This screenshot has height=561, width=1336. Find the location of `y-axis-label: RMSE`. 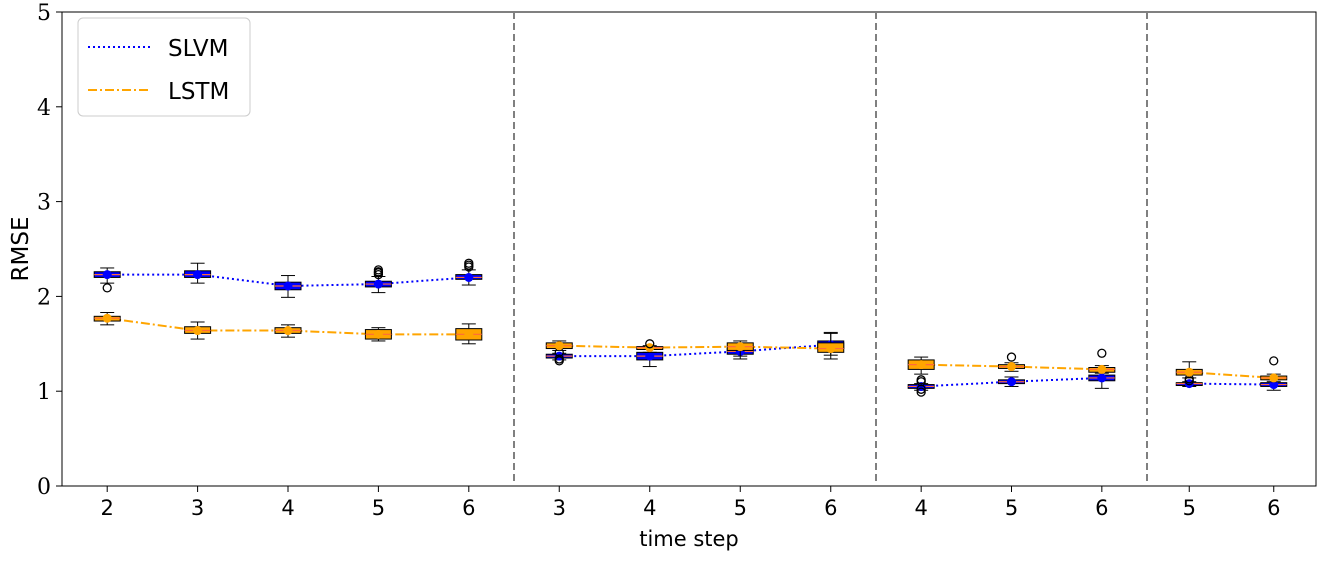

y-axis-label: RMSE is located at coordinates (21, 249).